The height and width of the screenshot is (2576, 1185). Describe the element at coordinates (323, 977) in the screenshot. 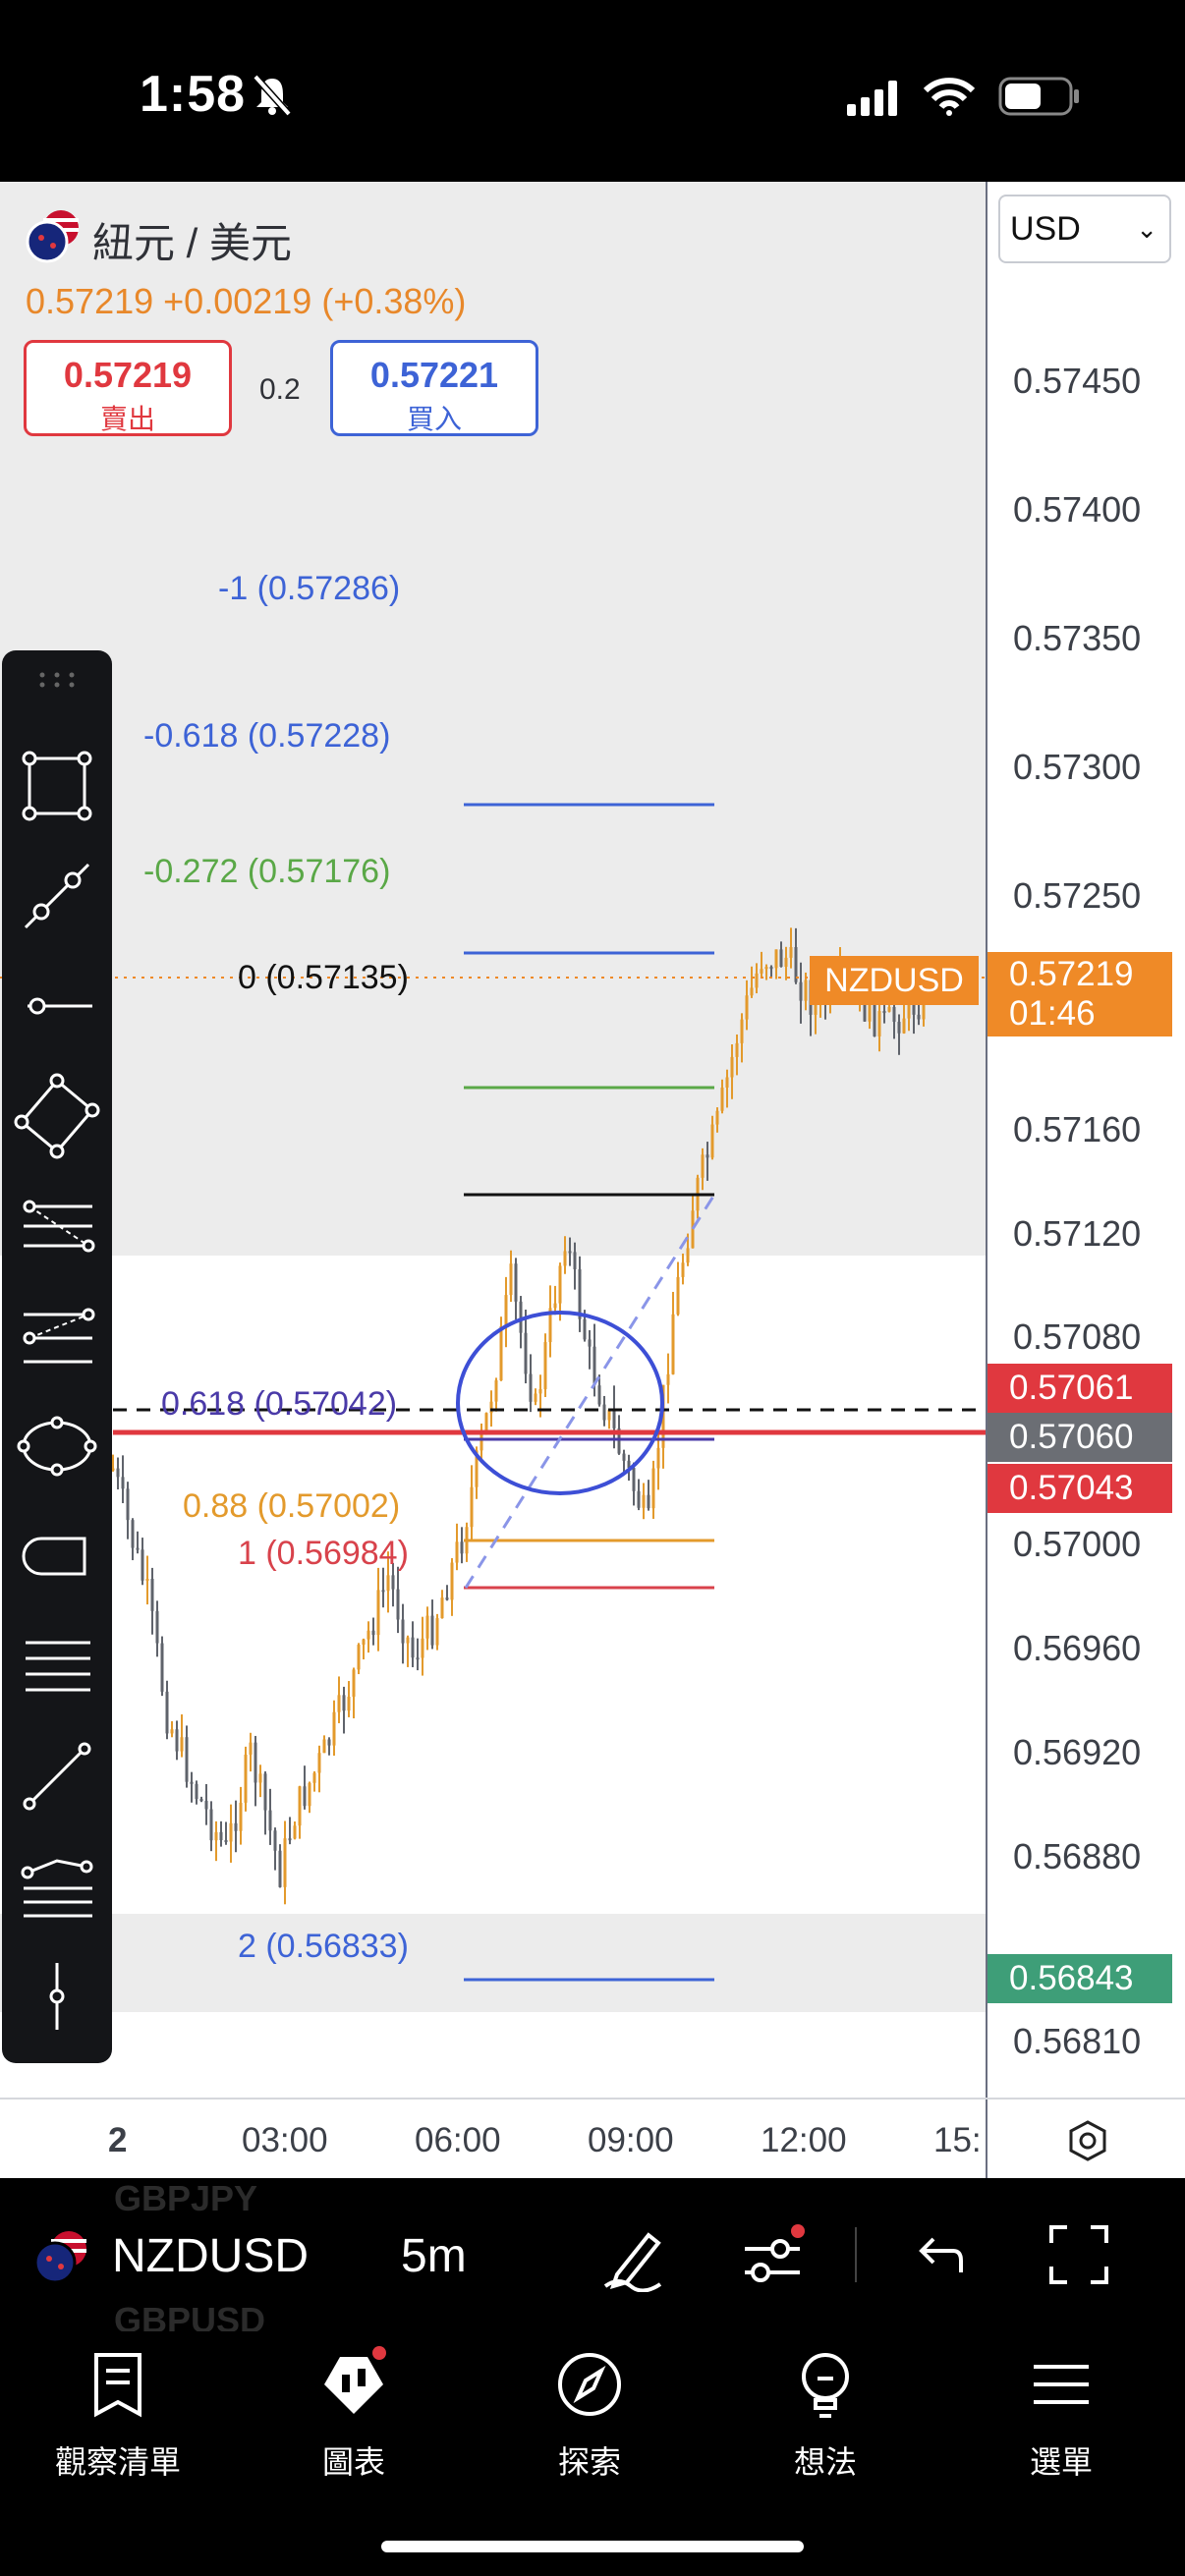

I see `fib-label: 0 (0.57135)` at that location.